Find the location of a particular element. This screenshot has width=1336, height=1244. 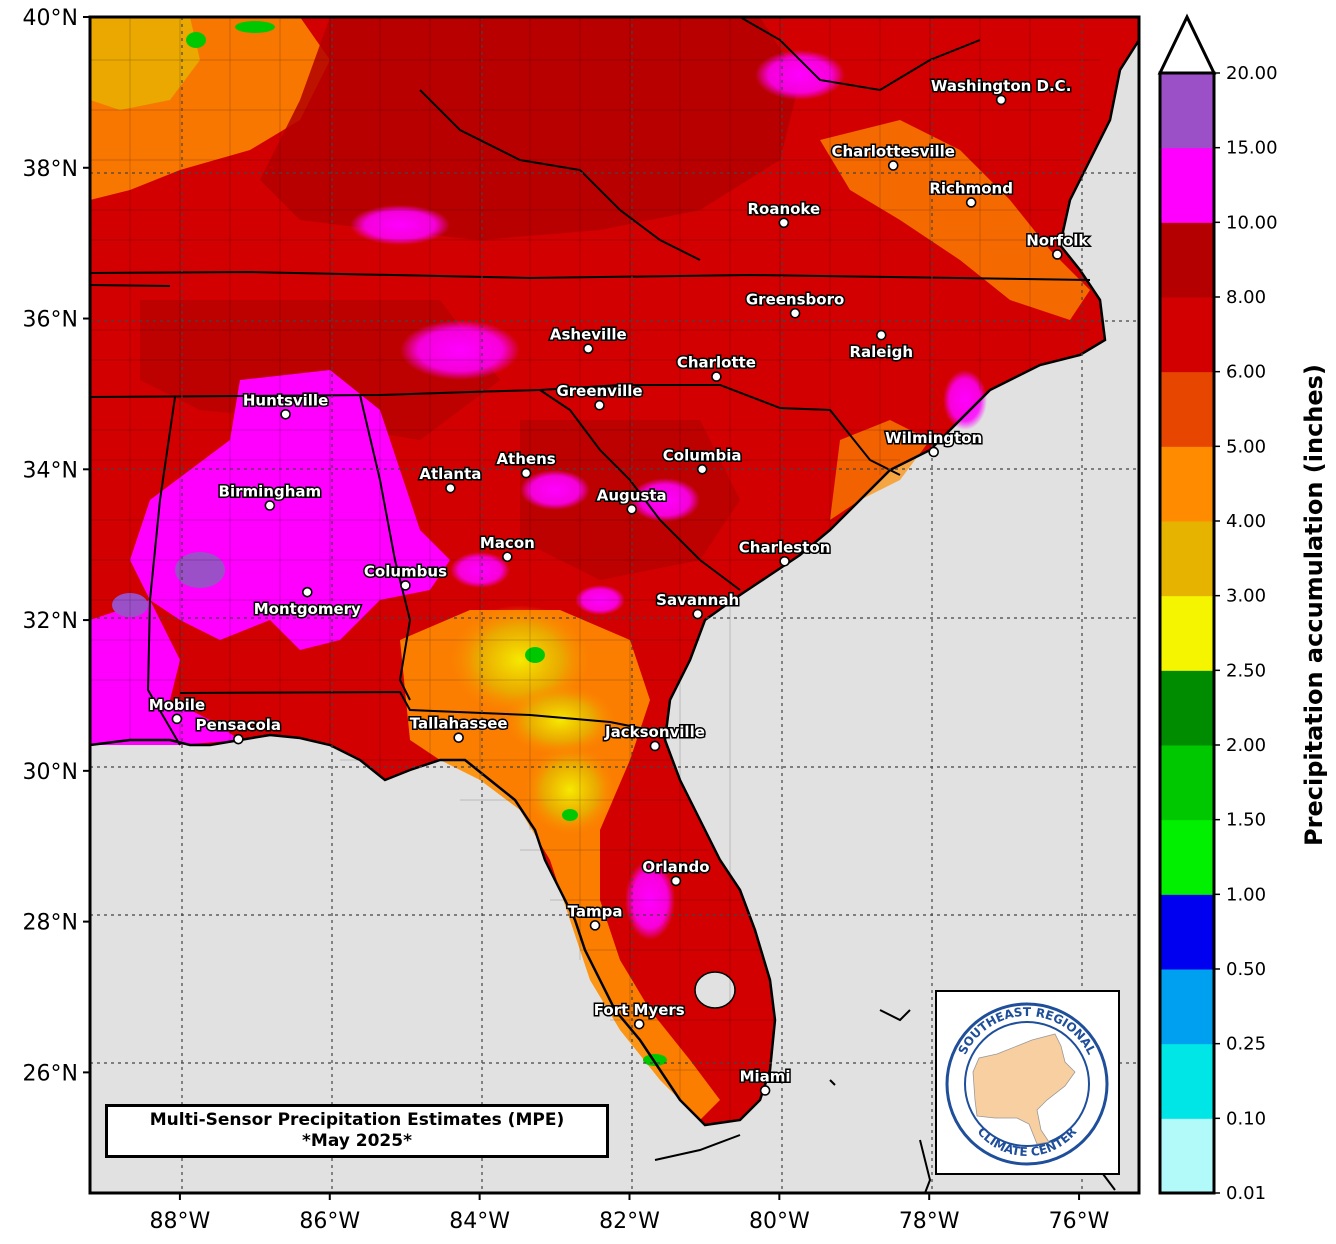

boundary-al-fl-ga-fl is located at coordinates (415, 710).